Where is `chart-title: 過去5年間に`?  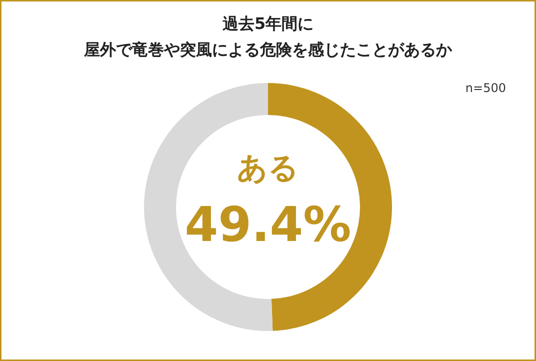 chart-title: 過去5年間に is located at coordinates (267, 23).